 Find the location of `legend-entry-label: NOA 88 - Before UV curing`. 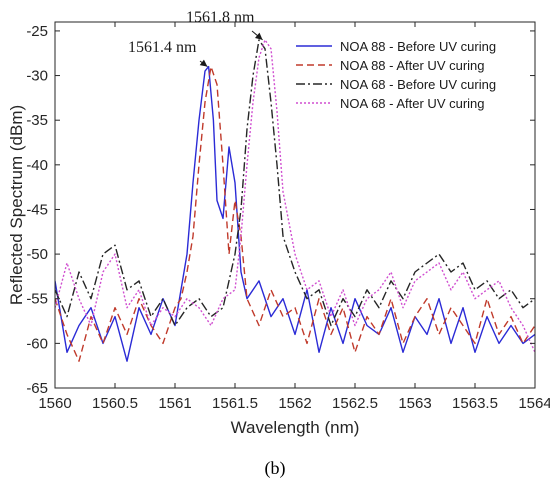

legend-entry-label: NOA 88 - Before UV curing is located at coordinates (418, 46).